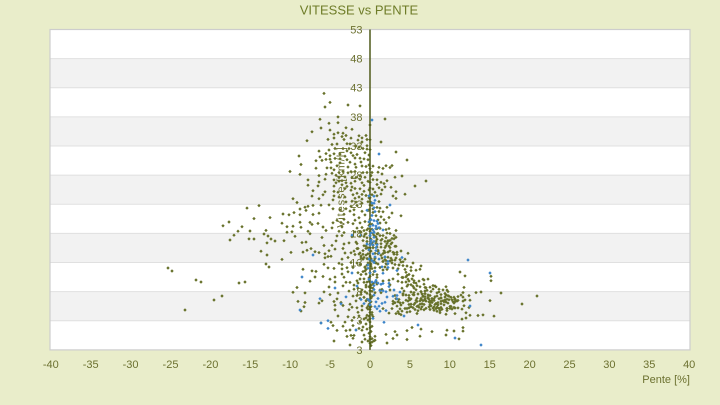 The height and width of the screenshot is (405, 720). What do you see at coordinates (490, 365) in the screenshot?
I see `svg-text: 15` at bounding box center [490, 365].